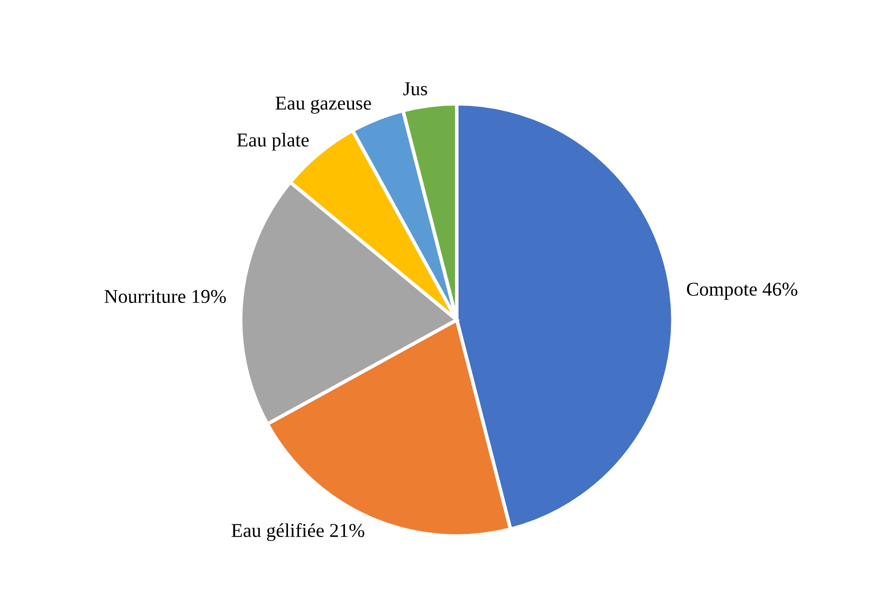 The height and width of the screenshot is (614, 893). Describe the element at coordinates (323, 105) in the screenshot. I see `slice-label: Eau gazeuse` at that location.